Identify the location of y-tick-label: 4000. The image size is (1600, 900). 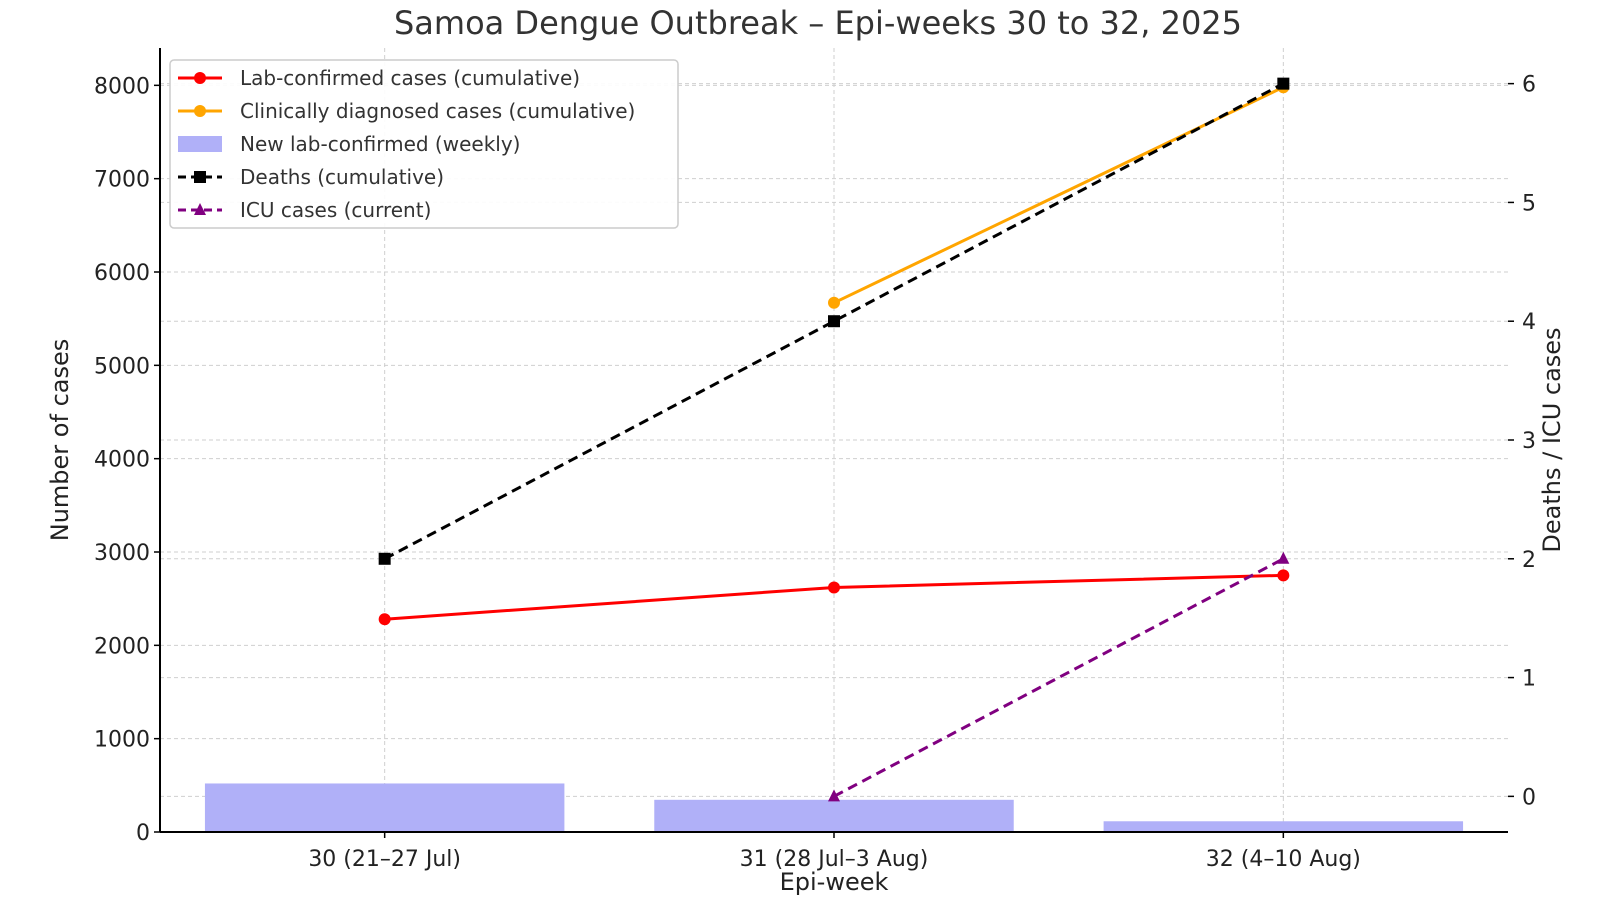
(122, 460).